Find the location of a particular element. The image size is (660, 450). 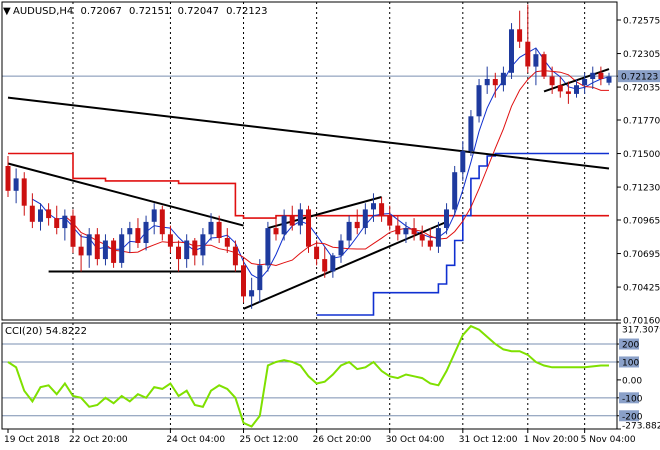

price-tick-label: 0.70425 is located at coordinates (641, 289).